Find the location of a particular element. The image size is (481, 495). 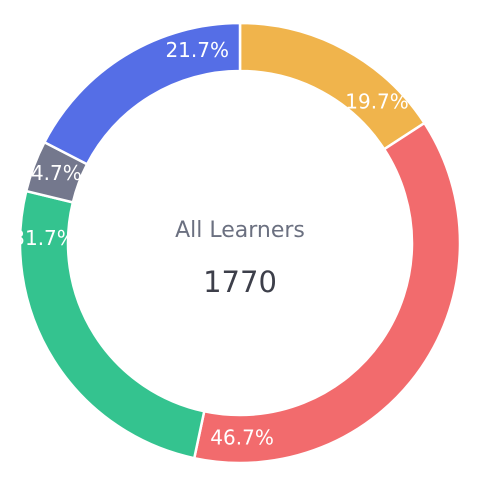

slice-label-4: 4.7% is located at coordinates (56, 173).